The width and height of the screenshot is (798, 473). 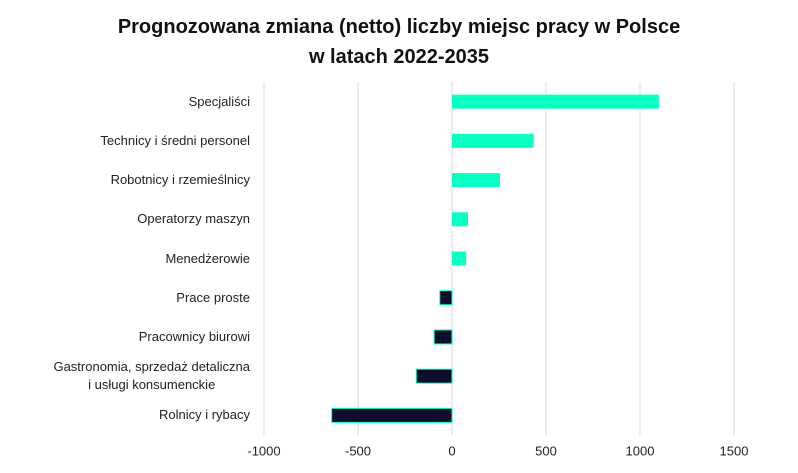 What do you see at coordinates (180, 180) in the screenshot?
I see `y-tick-label: Robotnicy i rzemieślnicy` at bounding box center [180, 180].